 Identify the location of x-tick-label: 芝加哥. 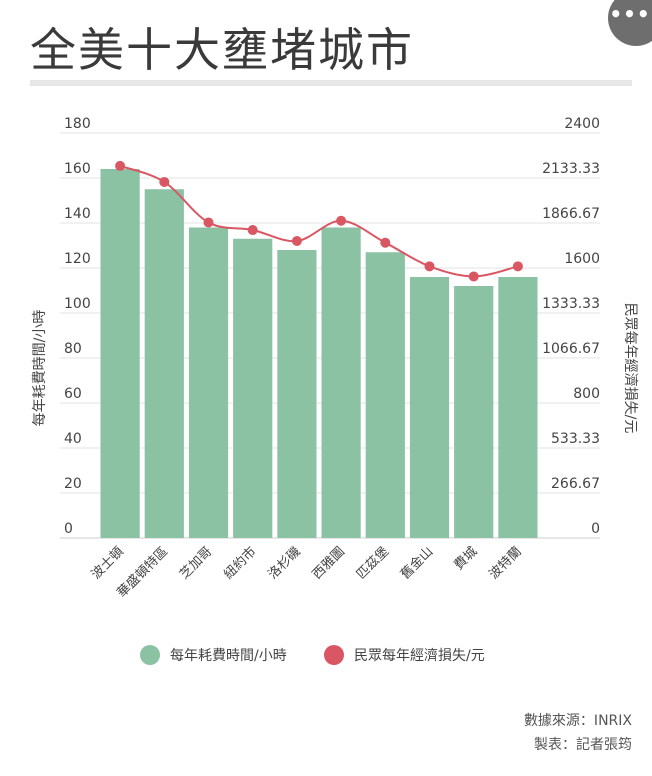
(195, 563).